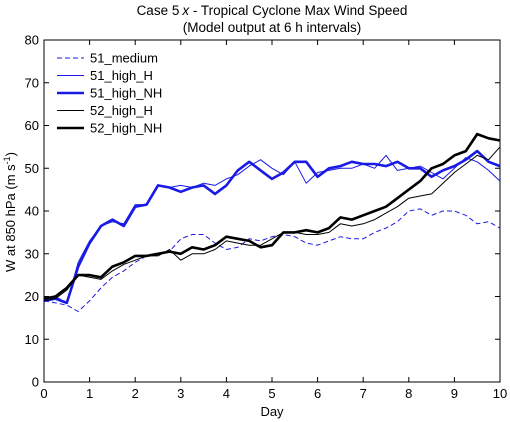  What do you see at coordinates (454, 393) in the screenshot?
I see `x-tick-label: 9` at bounding box center [454, 393].